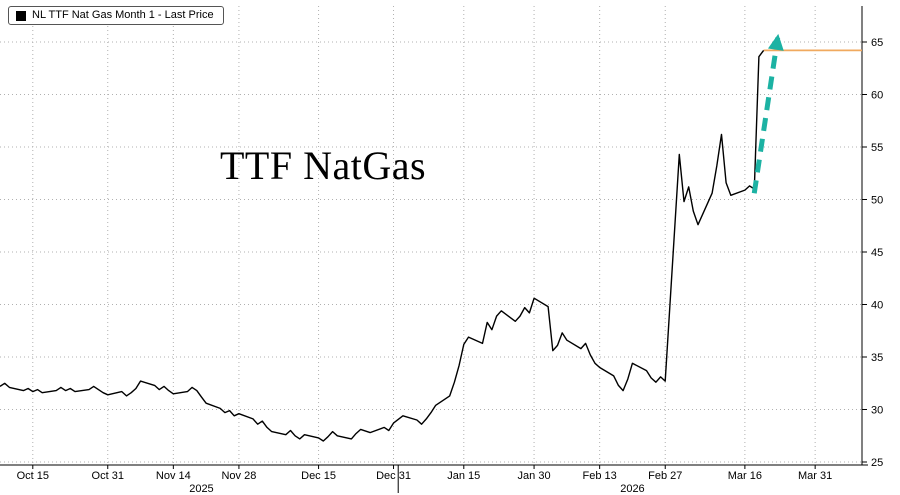 Image resolution: width=900 pixels, height=495 pixels. I want to click on y-tick-label: 65, so click(877, 43).